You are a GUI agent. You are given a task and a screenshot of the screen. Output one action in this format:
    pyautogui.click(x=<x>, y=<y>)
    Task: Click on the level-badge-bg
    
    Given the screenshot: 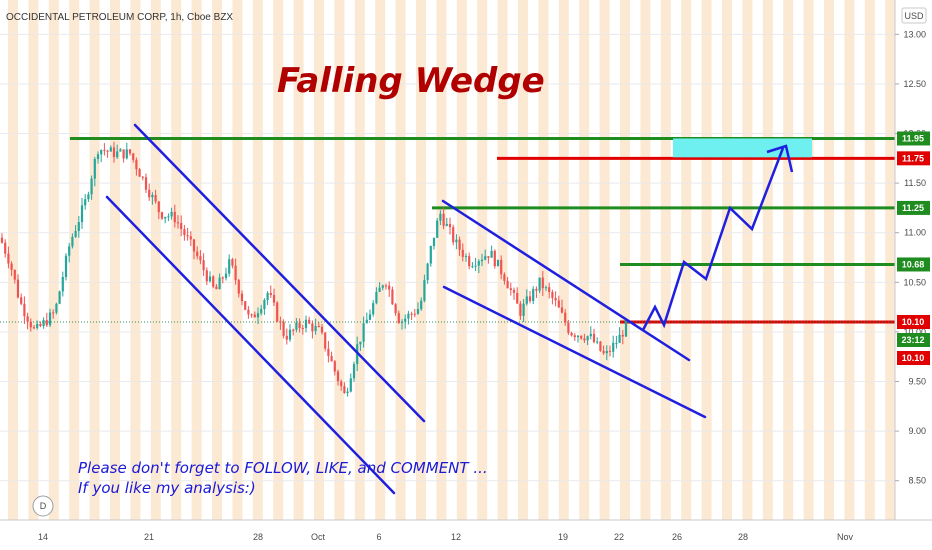 What is the action you would take?
    pyautogui.click(x=913, y=207)
    